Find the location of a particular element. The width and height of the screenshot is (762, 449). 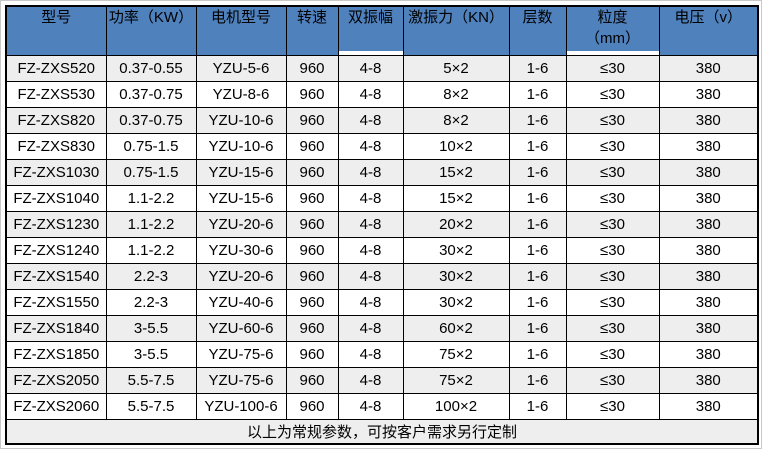

column-header-label: 功率（KW） is located at coordinates (151, 17).